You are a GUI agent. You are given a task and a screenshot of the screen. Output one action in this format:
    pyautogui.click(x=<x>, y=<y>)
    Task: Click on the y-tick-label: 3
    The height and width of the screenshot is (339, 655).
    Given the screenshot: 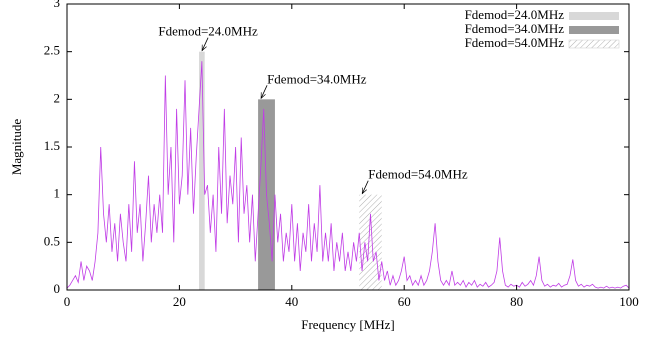 What is the action you would take?
    pyautogui.click(x=57, y=5)
    